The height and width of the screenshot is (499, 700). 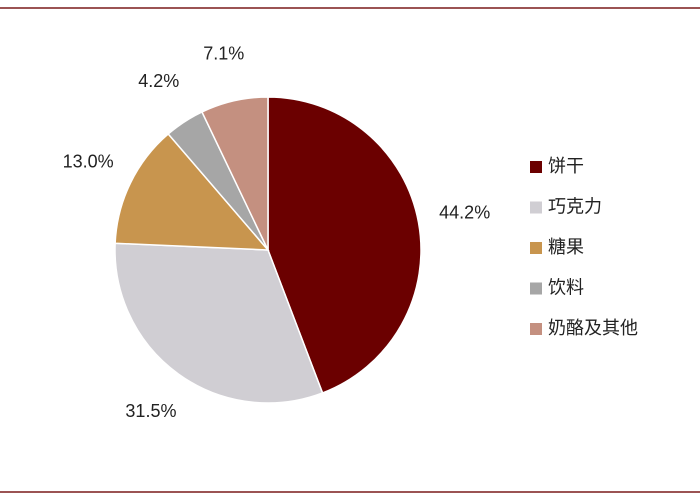 I want to click on data-label: 7.1%, so click(x=223, y=54).